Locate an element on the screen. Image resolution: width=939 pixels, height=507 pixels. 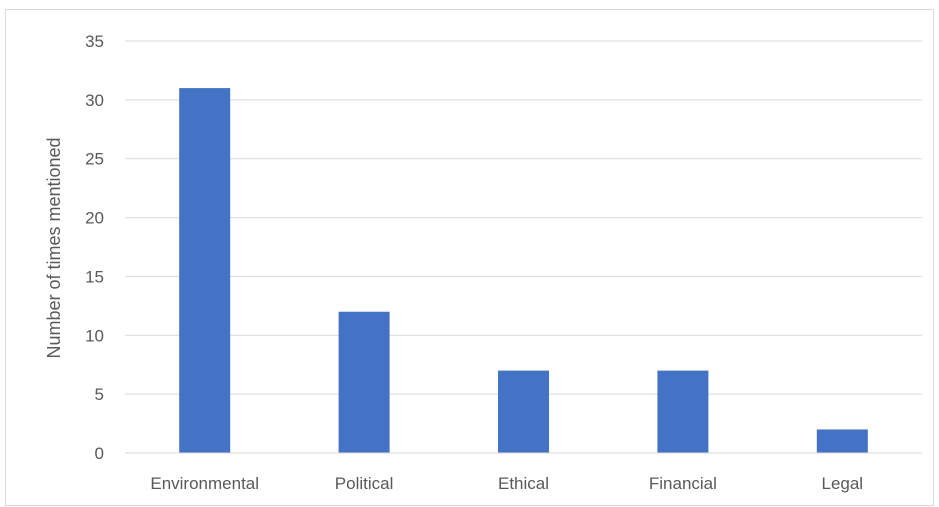
y-tick-label: 5 is located at coordinates (99, 394).